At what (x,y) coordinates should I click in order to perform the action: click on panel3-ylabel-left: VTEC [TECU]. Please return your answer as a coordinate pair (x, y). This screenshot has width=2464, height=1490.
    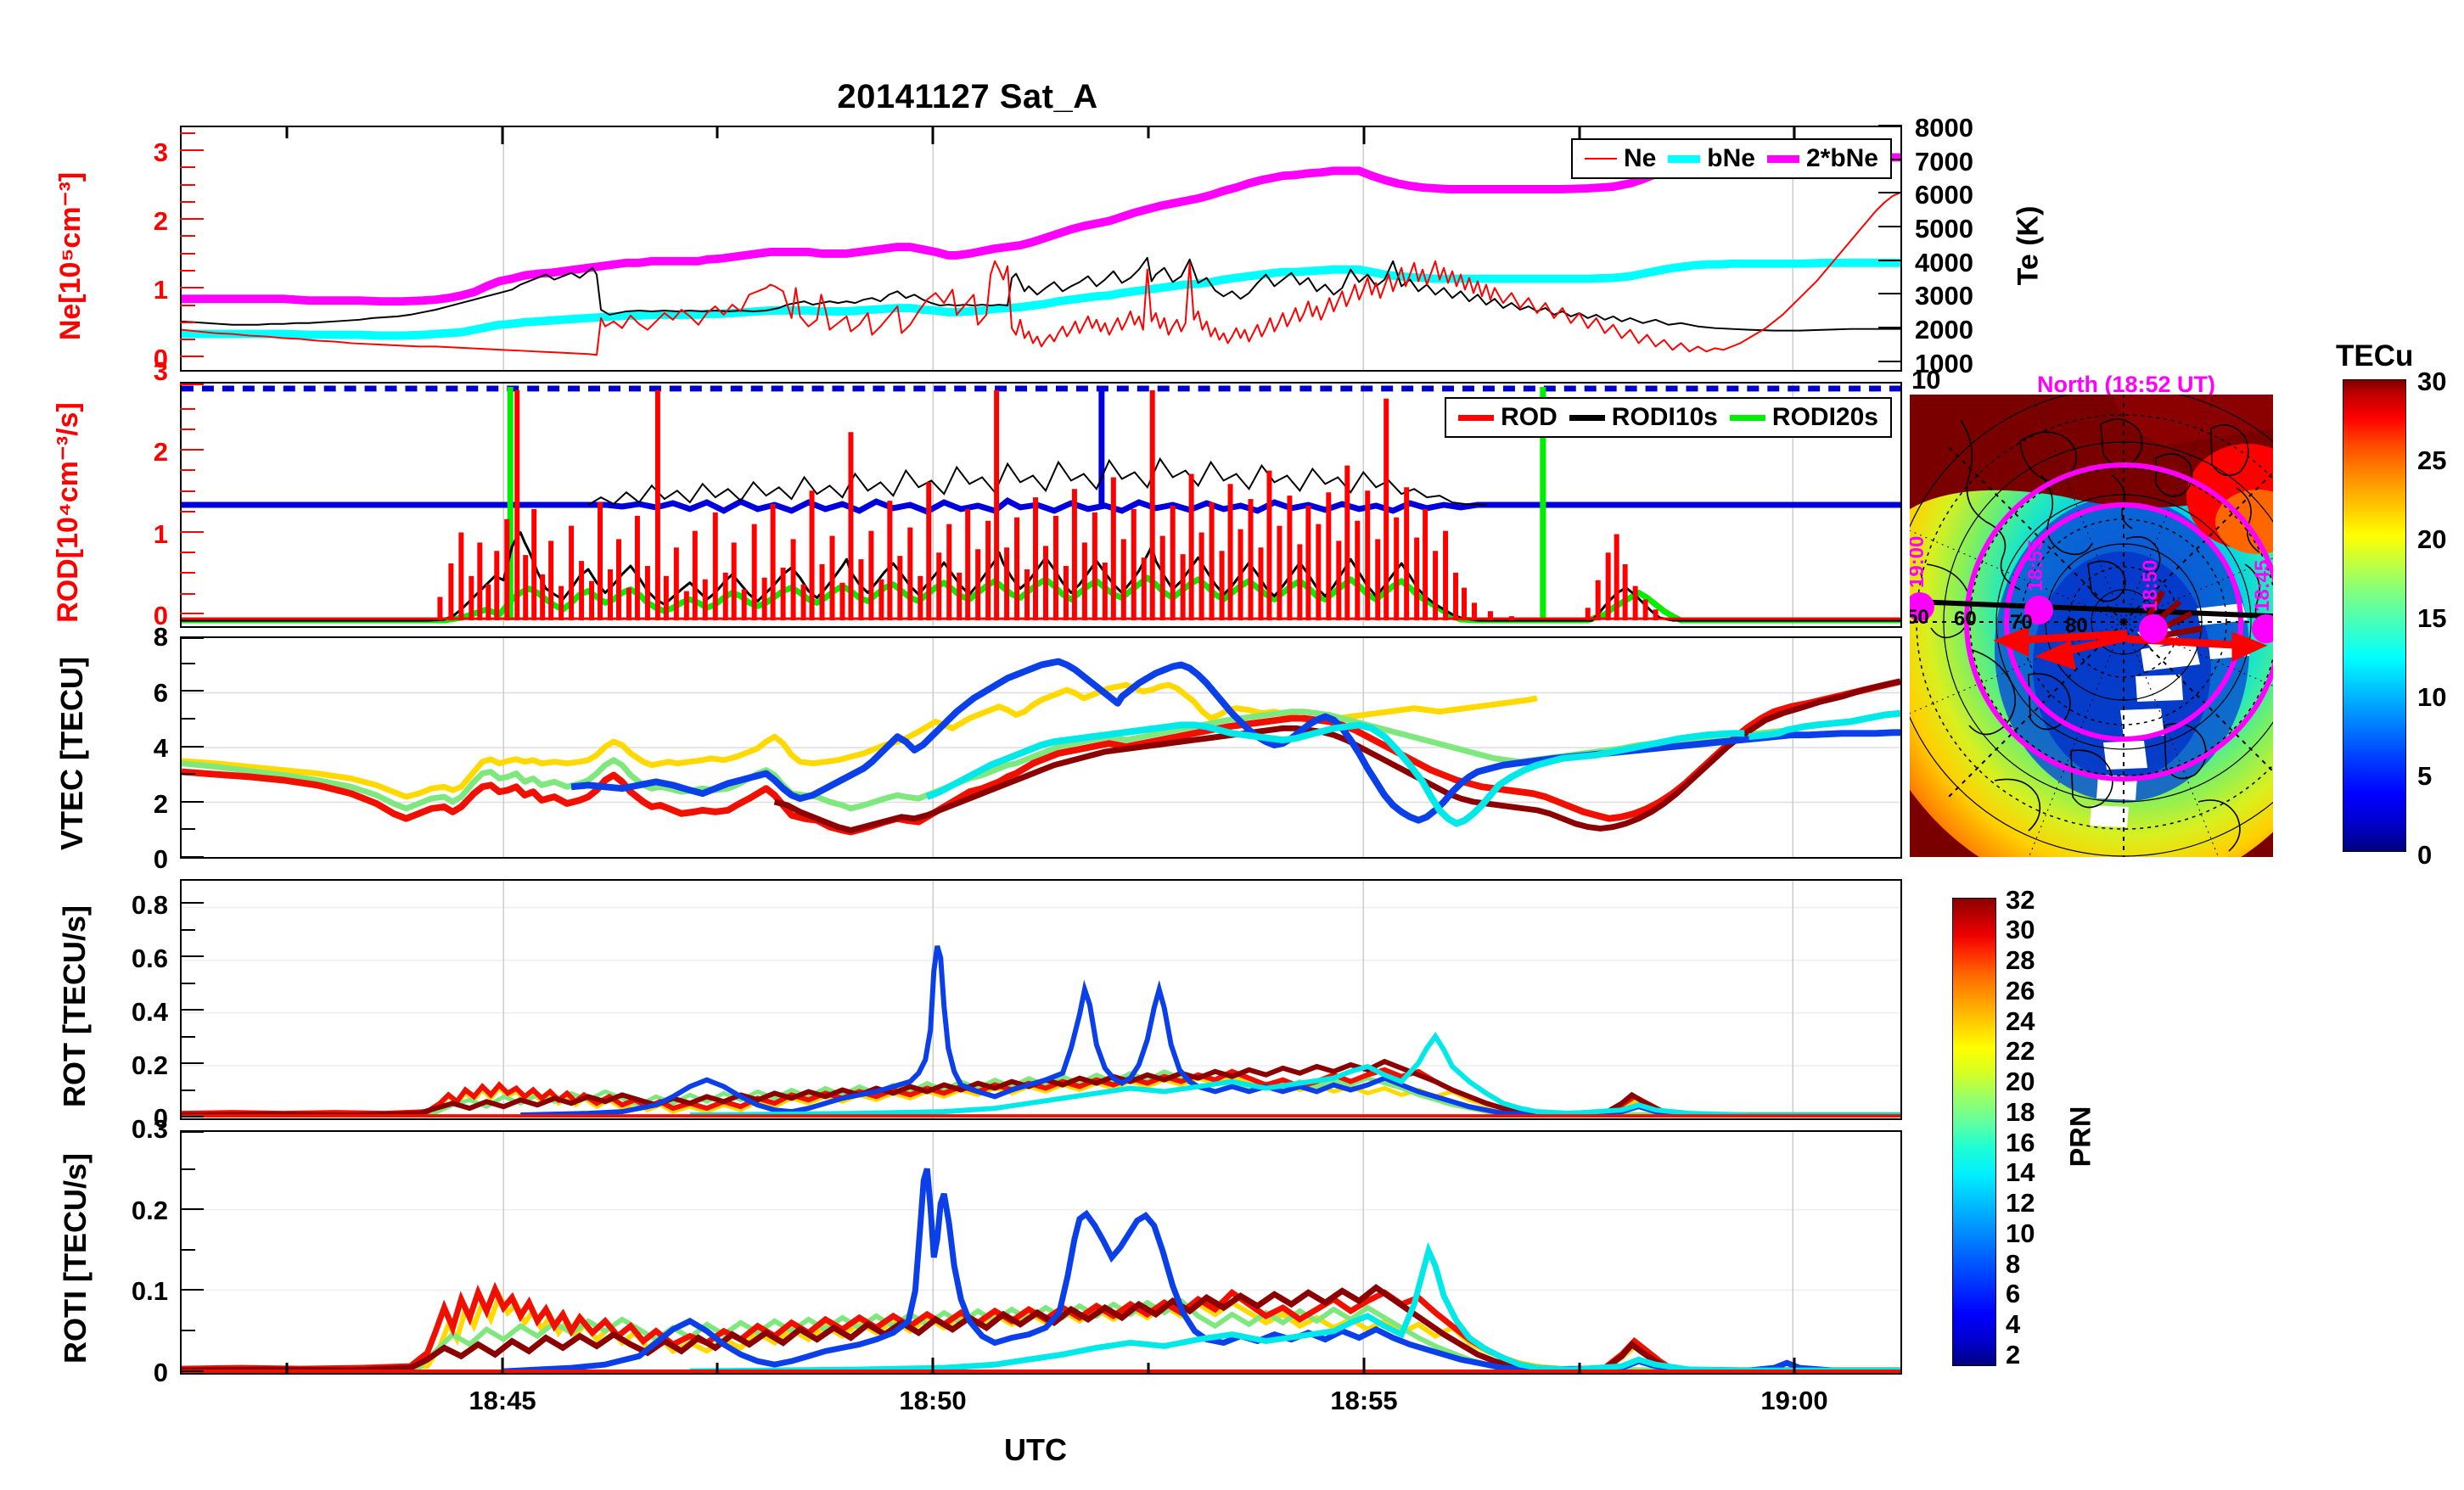
    Looking at the image, I should click on (71, 753).